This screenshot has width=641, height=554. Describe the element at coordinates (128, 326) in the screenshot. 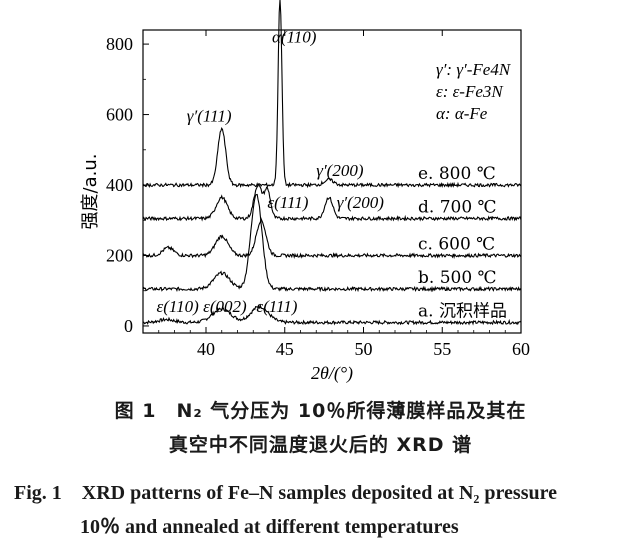

I see `y-tick-label: 0` at that location.